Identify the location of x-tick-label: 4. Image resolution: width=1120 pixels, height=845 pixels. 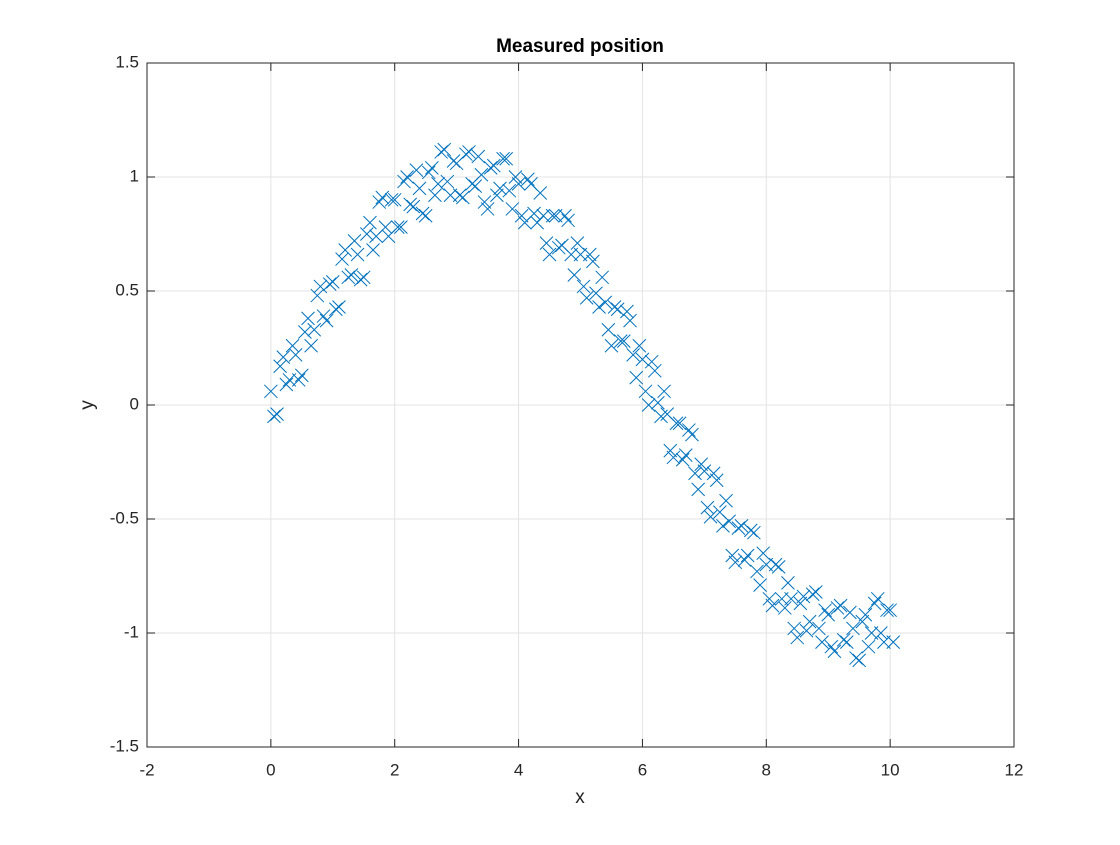
(518, 769).